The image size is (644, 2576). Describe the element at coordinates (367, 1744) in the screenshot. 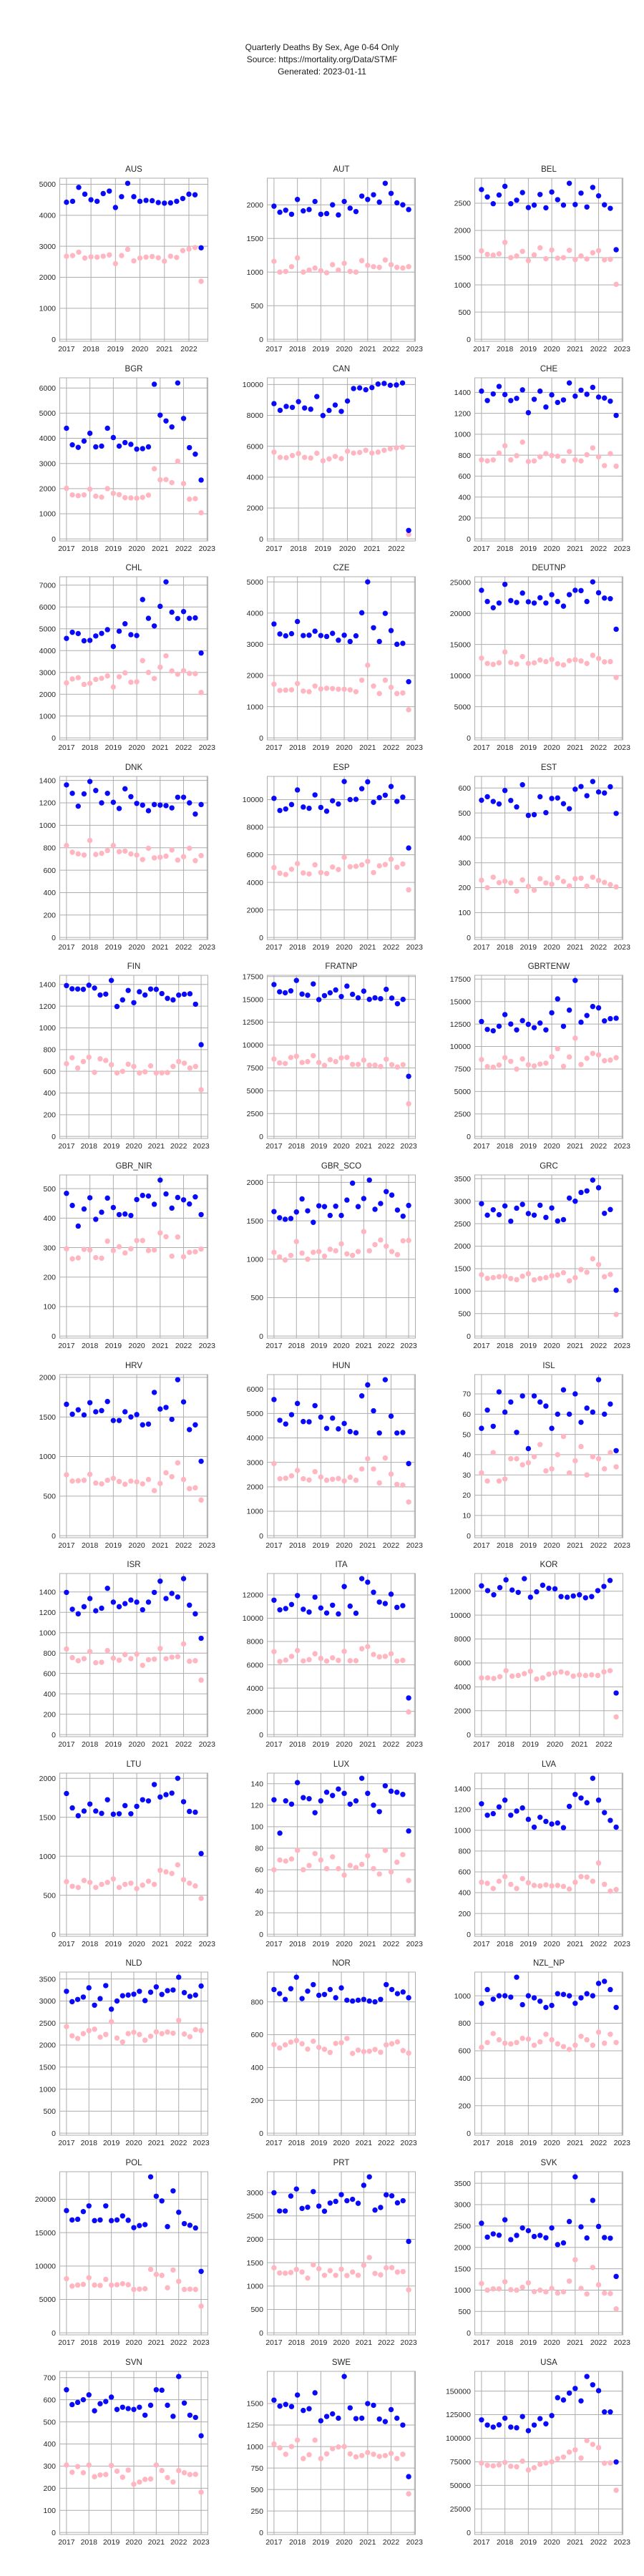

I see `x-tick-label: 2021` at that location.